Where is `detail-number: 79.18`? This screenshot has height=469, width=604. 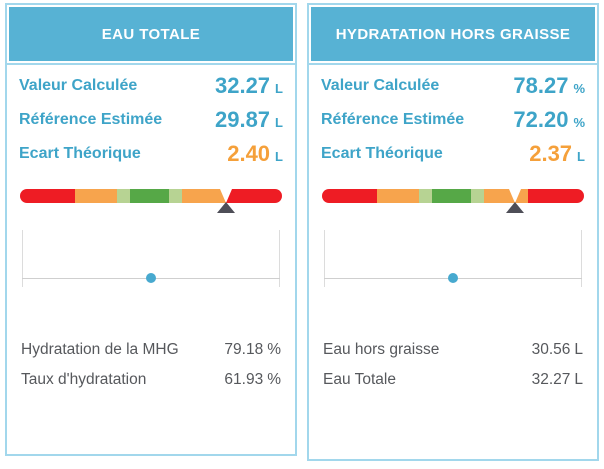 detail-number: 79.18 is located at coordinates (244, 349).